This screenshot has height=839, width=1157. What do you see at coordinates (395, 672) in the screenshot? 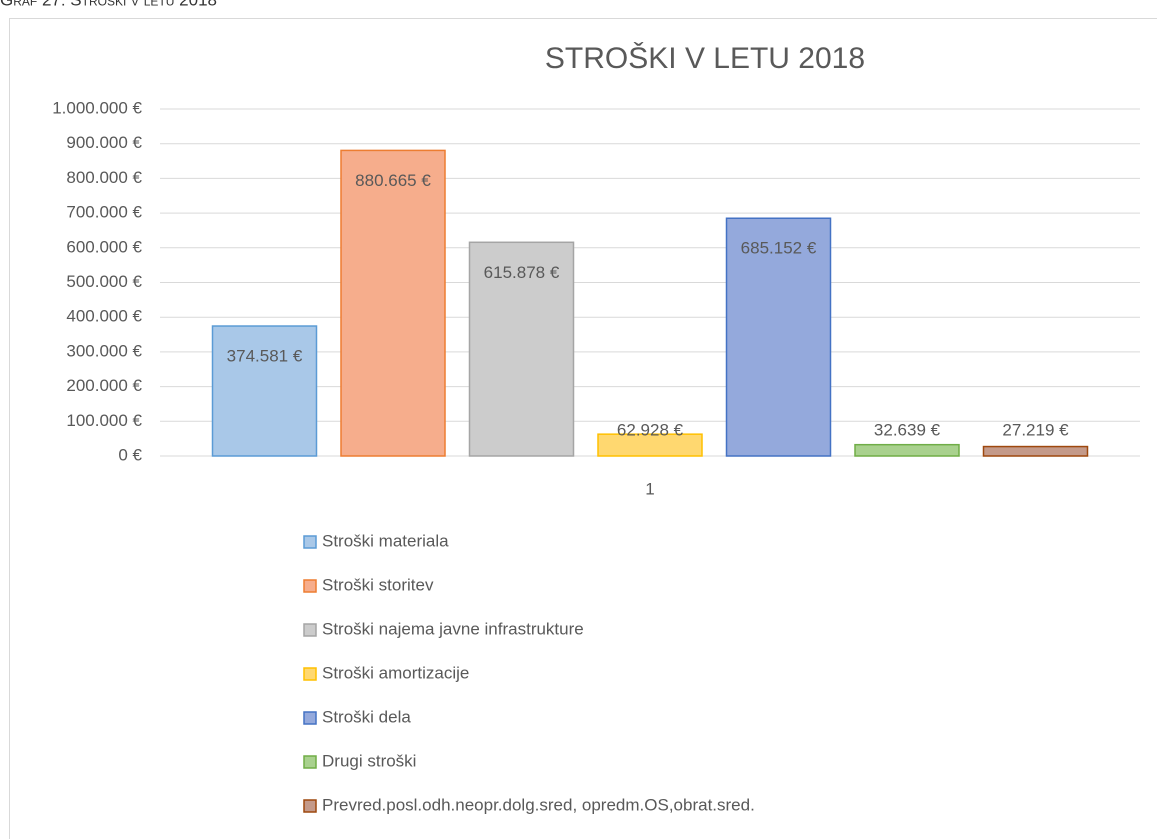
I see `legend-label: Stroški amortizacije` at bounding box center [395, 672].